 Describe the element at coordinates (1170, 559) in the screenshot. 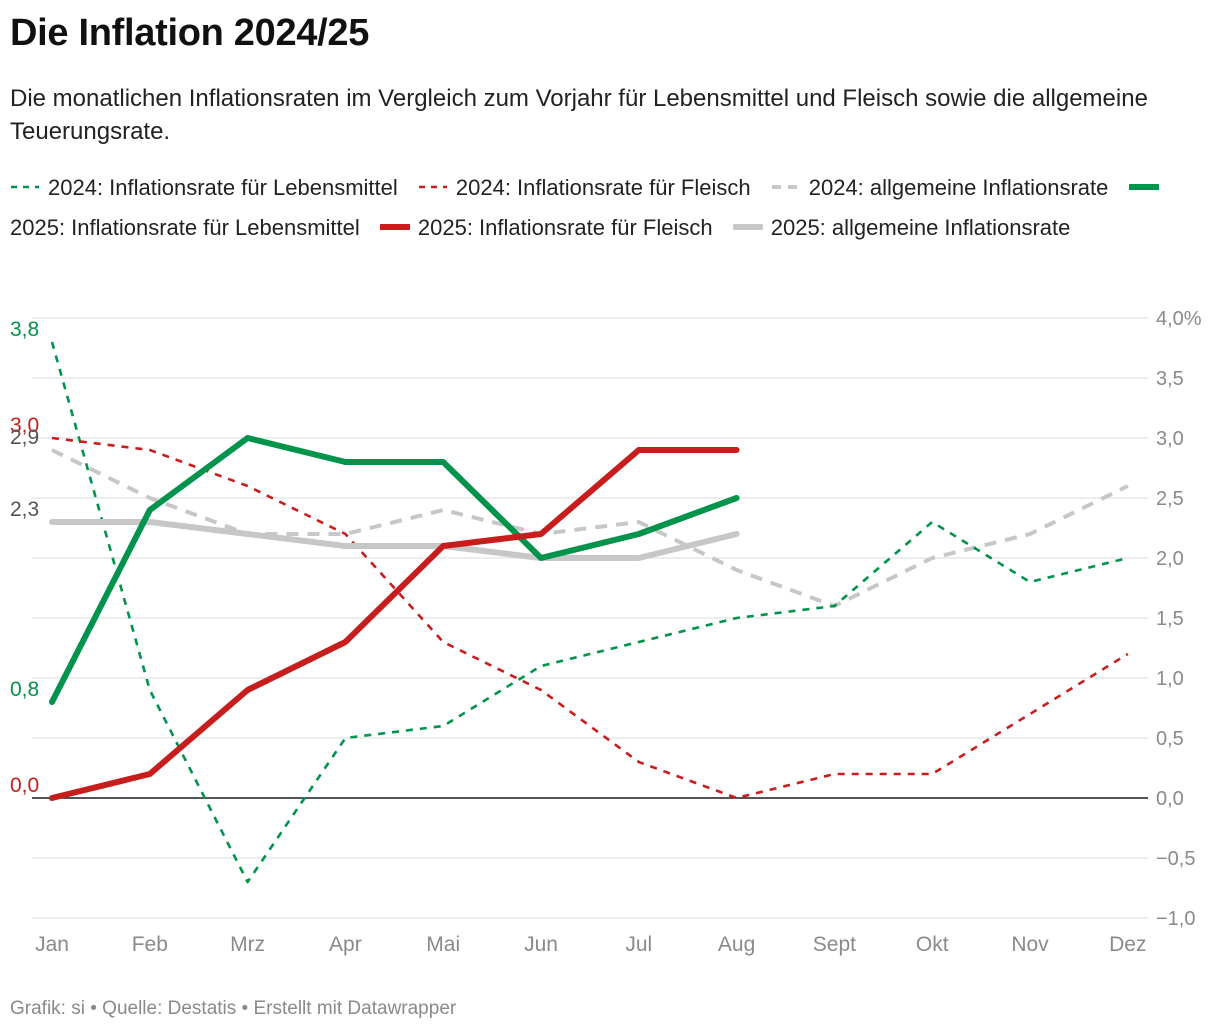

I see `y-tick-label: 2,0` at that location.